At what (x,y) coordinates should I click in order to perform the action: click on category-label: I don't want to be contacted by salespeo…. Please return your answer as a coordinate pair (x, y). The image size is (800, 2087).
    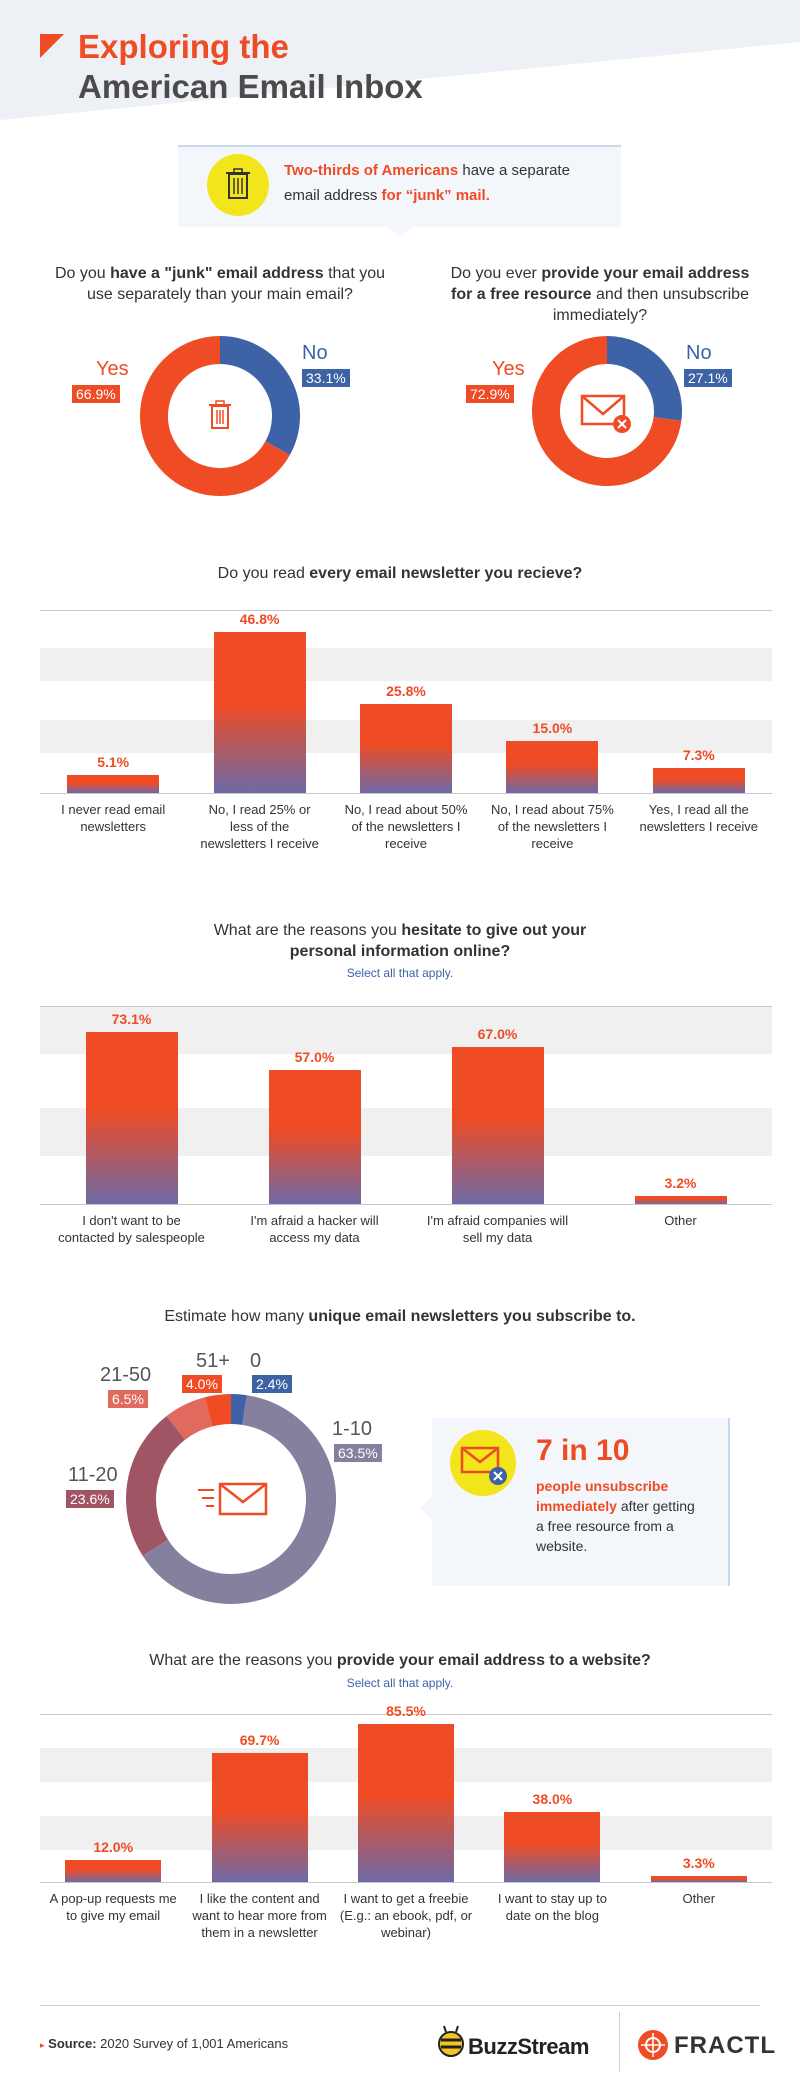
    Looking at the image, I should click on (131, 1229).